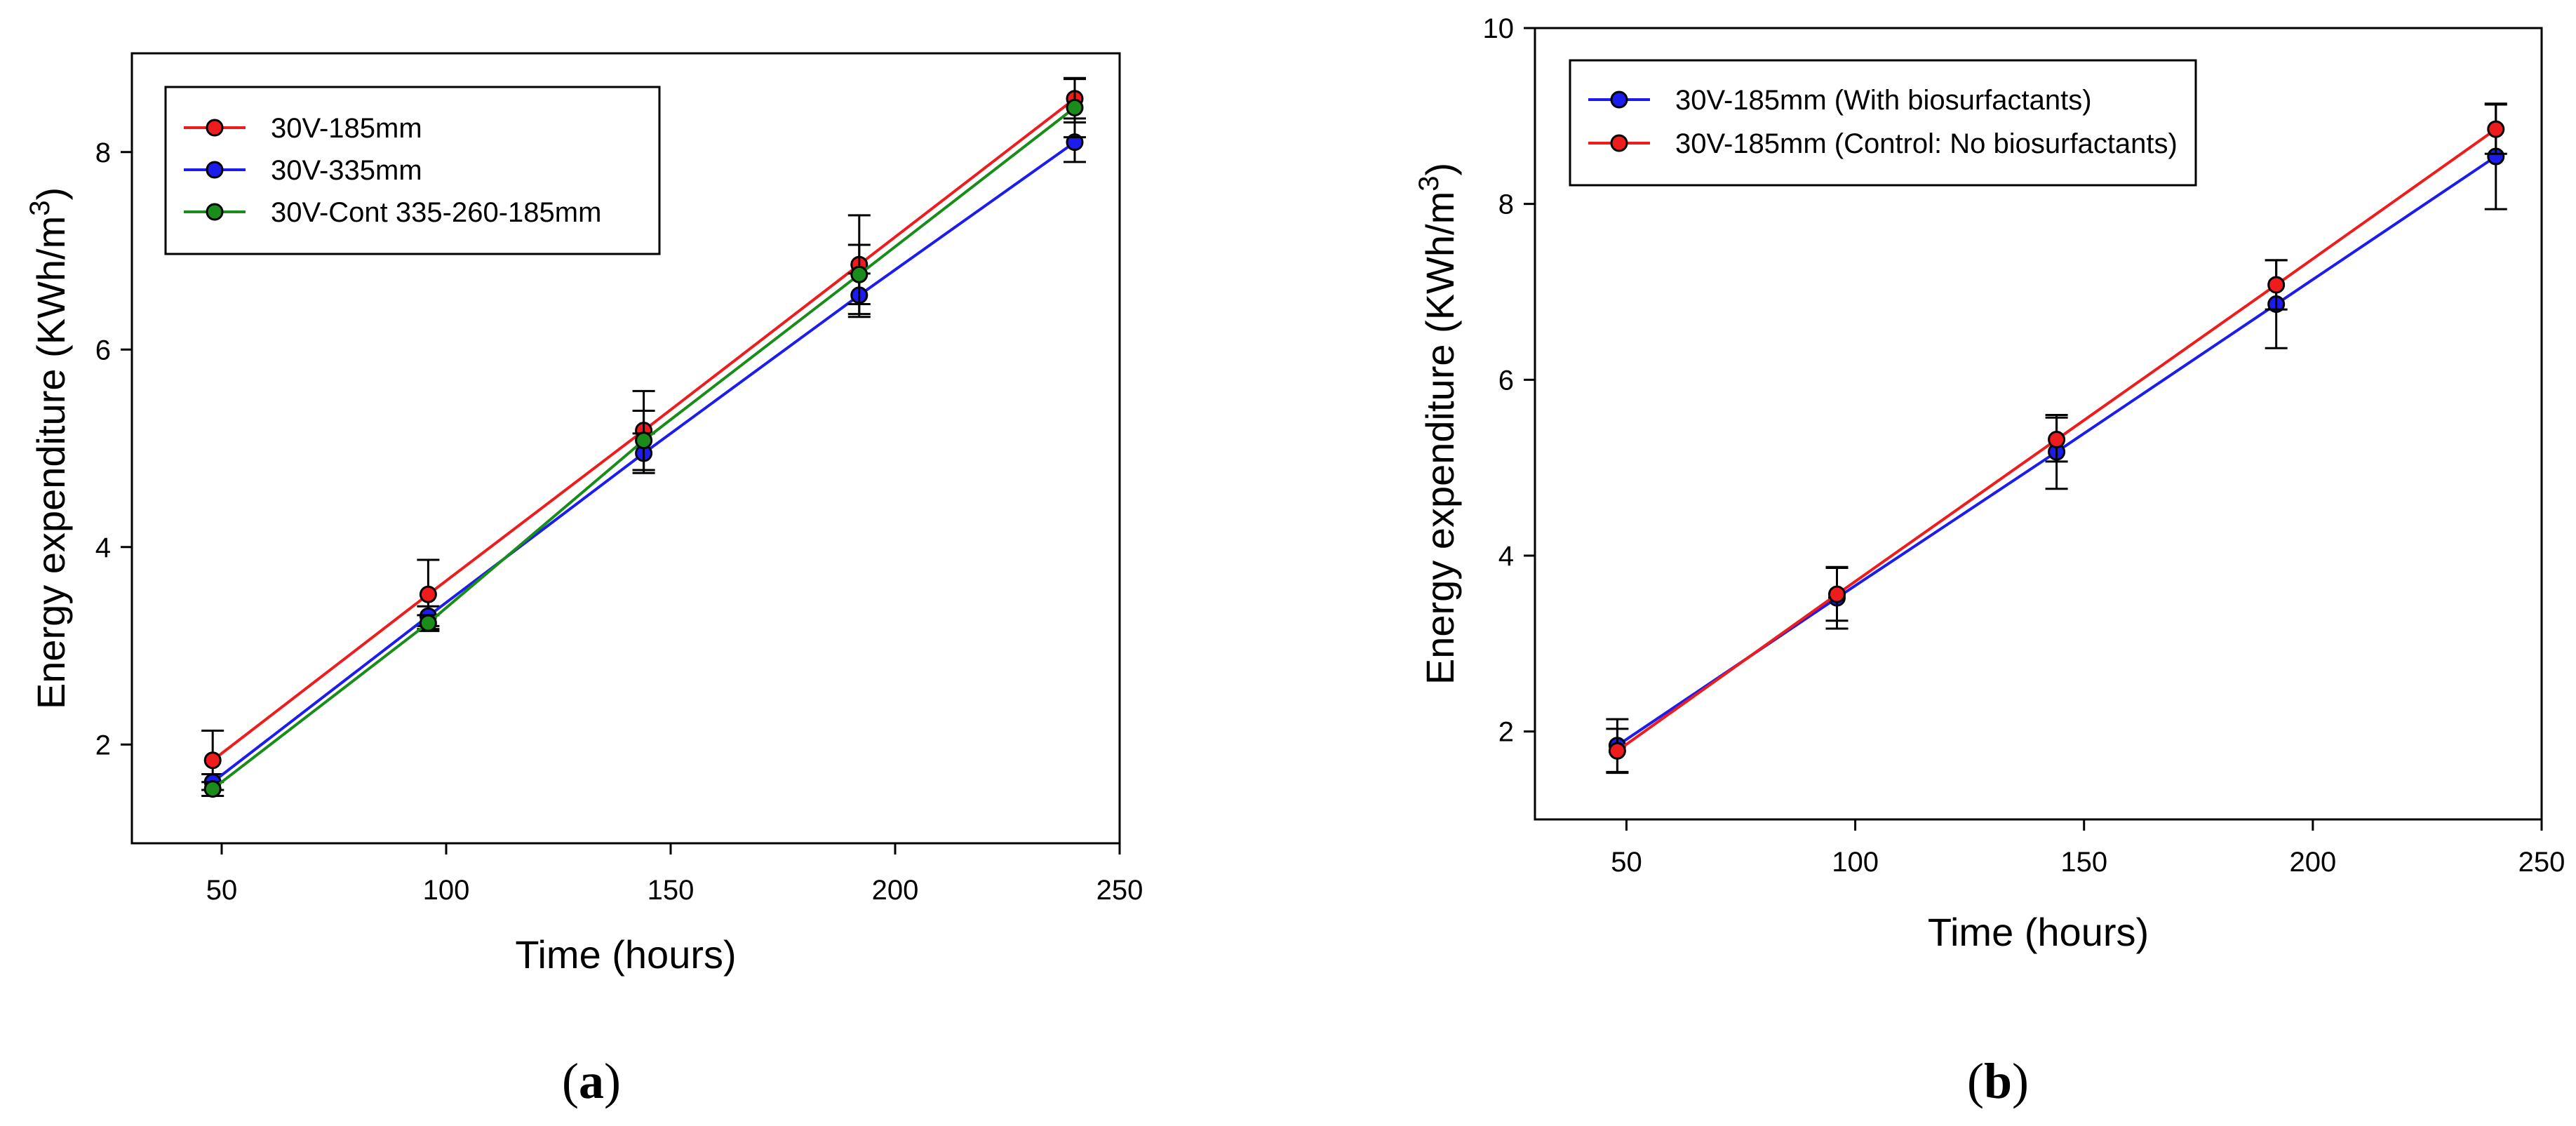 Image resolution: width=2576 pixels, height=1126 pixels. I want to click on panel-label: (b), so click(1998, 1081).